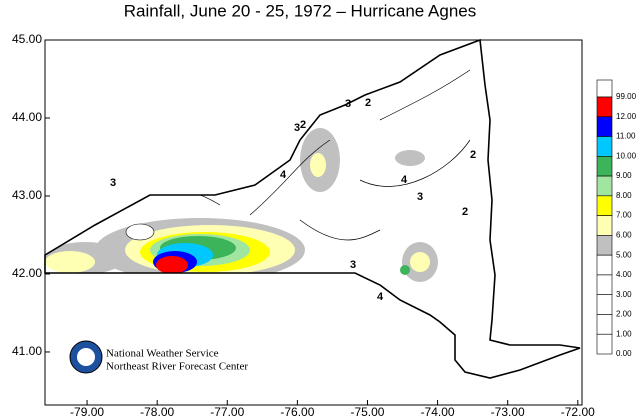 This screenshot has height=418, width=643. What do you see at coordinates (27, 351) in the screenshot?
I see `y-tick-label: 41.00` at bounding box center [27, 351].